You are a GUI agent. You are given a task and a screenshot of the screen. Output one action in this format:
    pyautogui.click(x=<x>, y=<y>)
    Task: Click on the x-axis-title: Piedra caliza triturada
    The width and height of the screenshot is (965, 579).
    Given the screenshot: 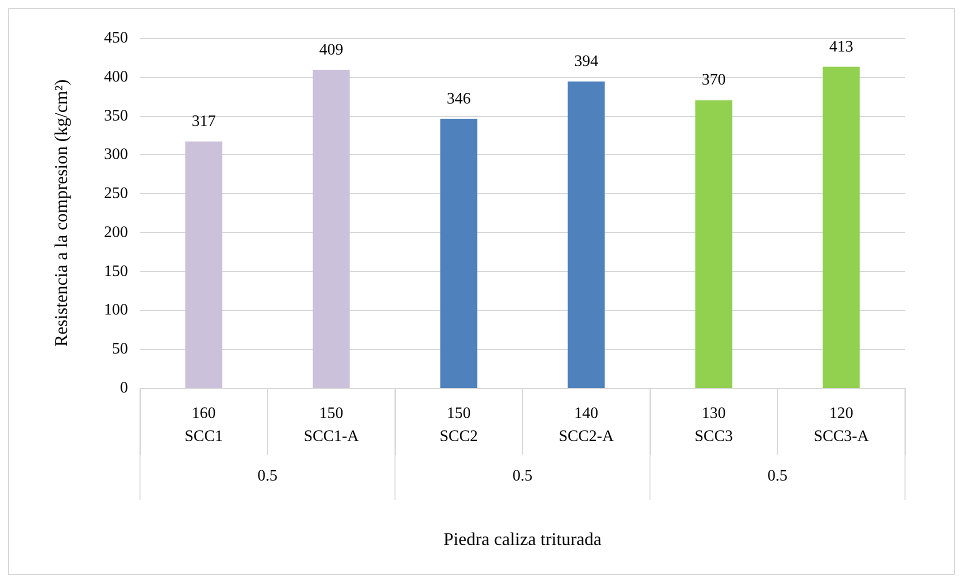 What is the action you would take?
    pyautogui.click(x=523, y=539)
    